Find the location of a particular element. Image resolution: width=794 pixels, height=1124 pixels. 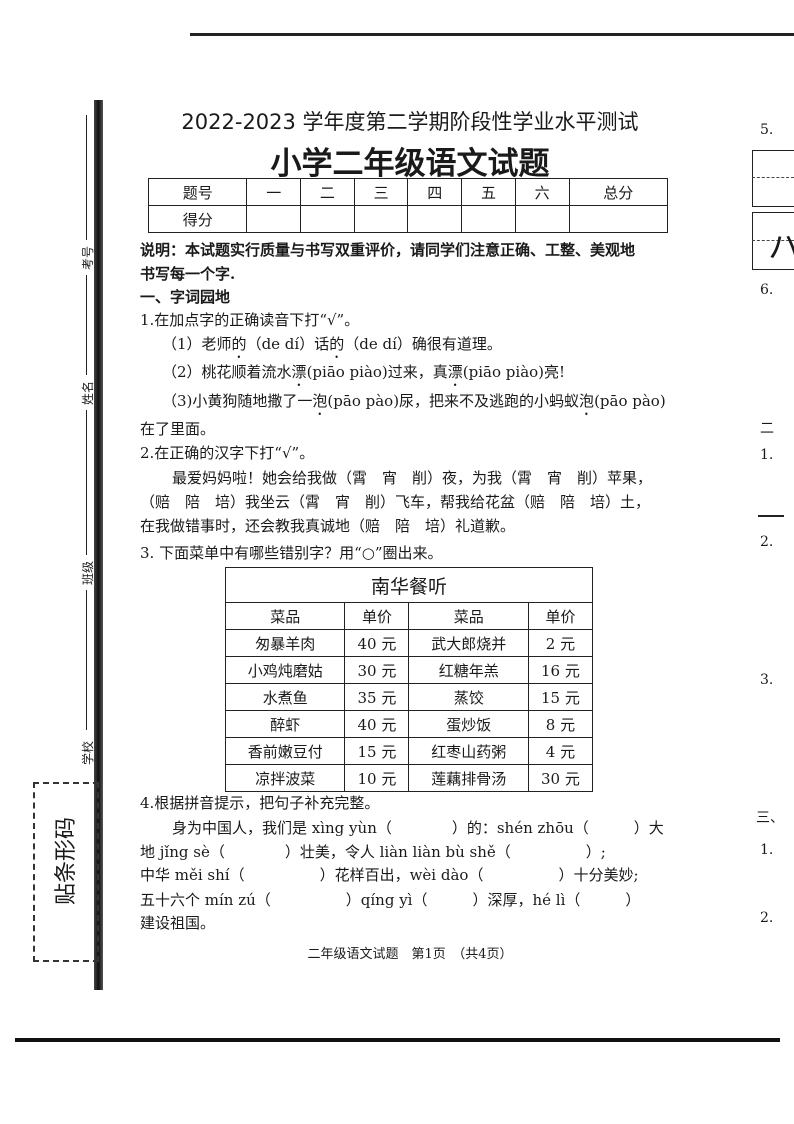

q4-line2: 地 jǐng sè（ ）壮美，令人 liàn liàn bù shě（ ）; is located at coordinates (373, 852).